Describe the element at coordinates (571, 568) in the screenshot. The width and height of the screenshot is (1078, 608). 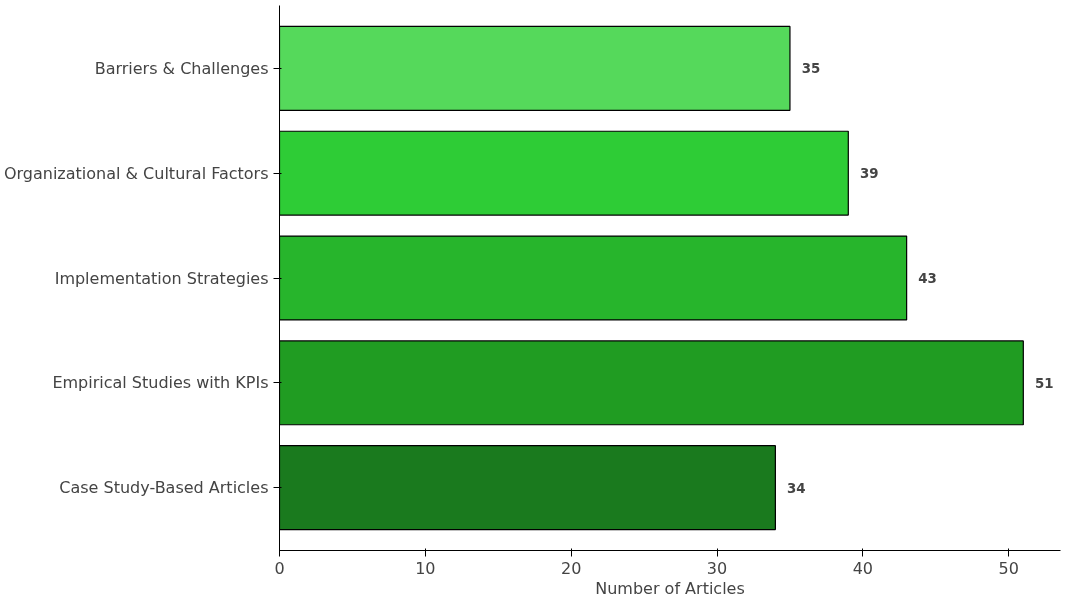
I see `x-tick-label: 20` at that location.